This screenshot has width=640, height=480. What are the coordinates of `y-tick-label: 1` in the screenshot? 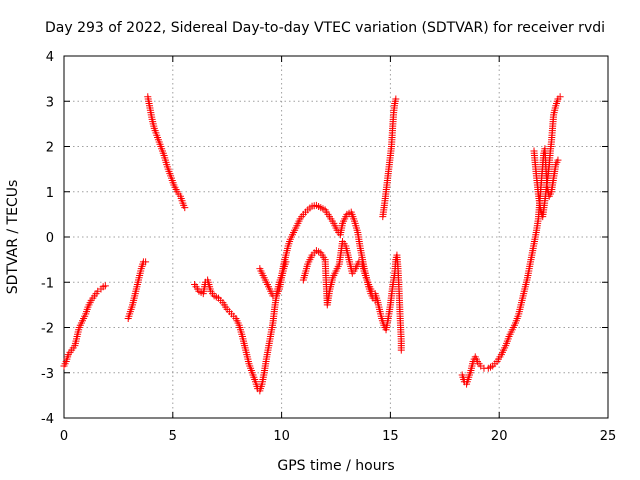 It's located at (50, 193).